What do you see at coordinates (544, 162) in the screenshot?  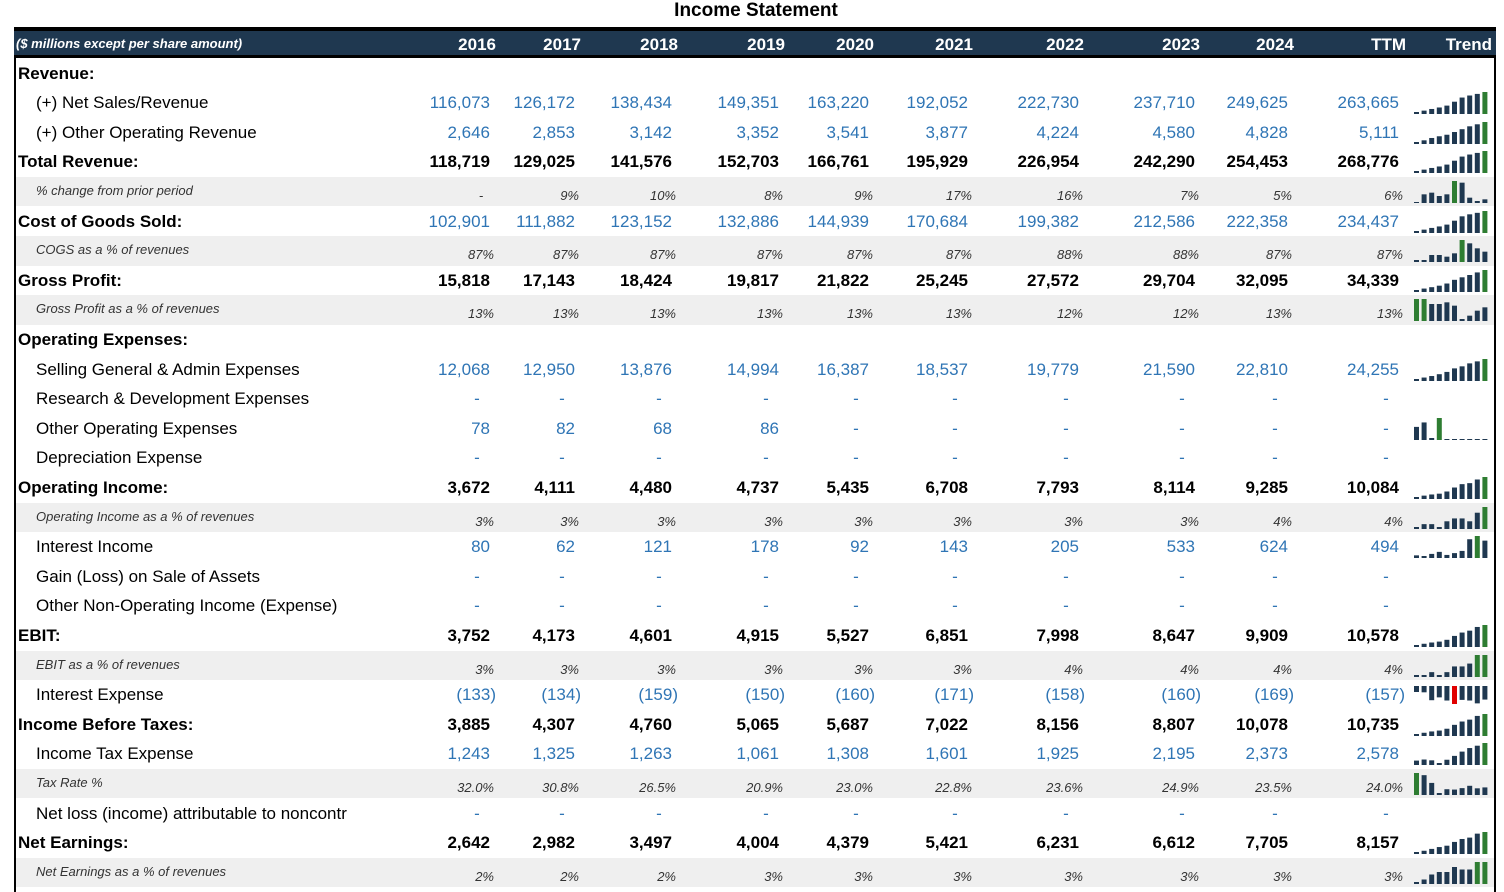 I see `table-cell: 129,025` at bounding box center [544, 162].